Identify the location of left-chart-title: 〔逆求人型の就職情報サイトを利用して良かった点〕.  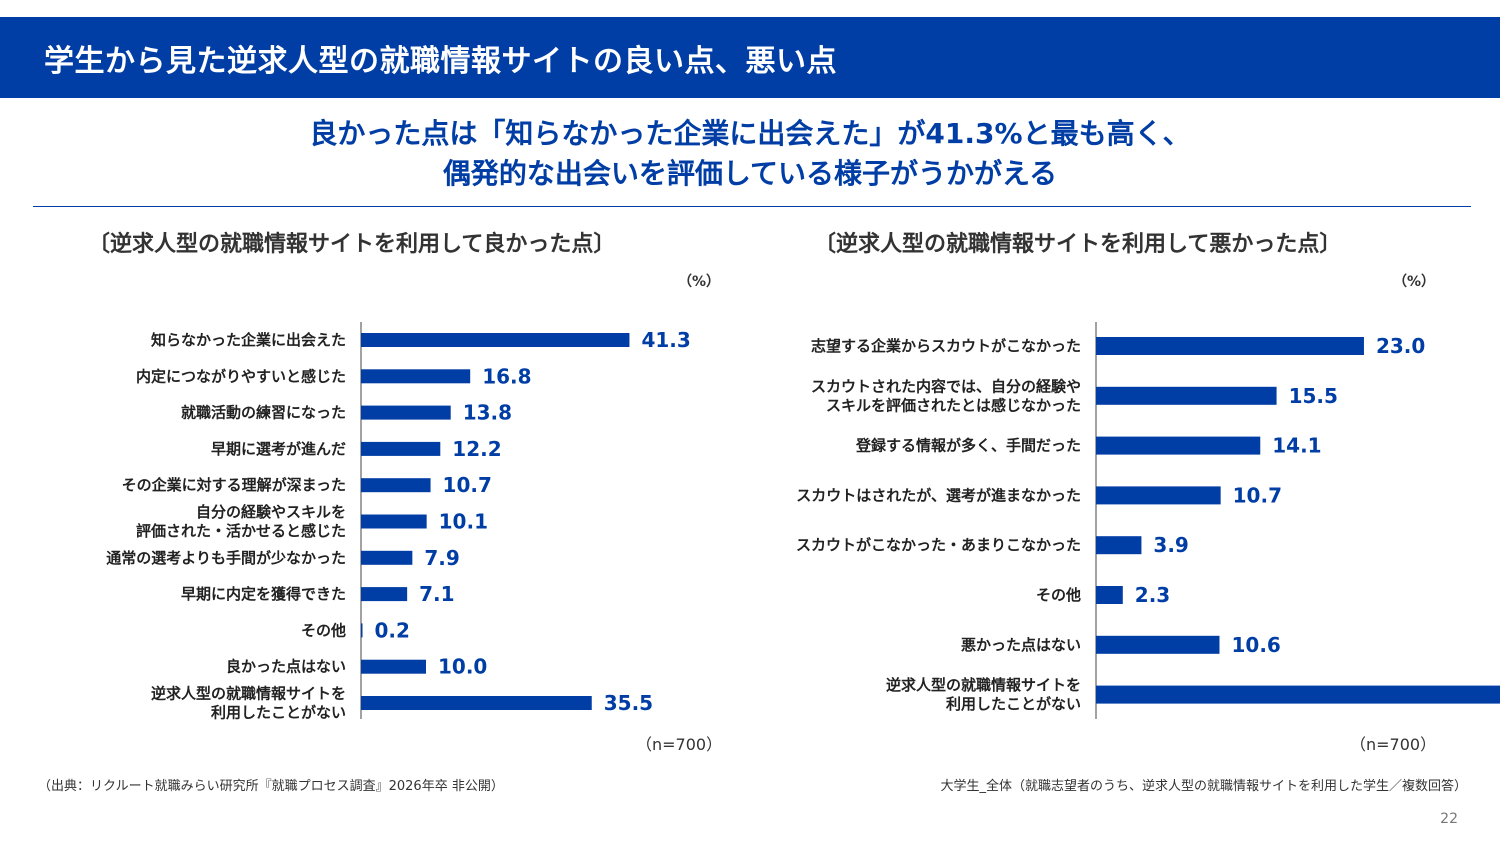
(352, 244).